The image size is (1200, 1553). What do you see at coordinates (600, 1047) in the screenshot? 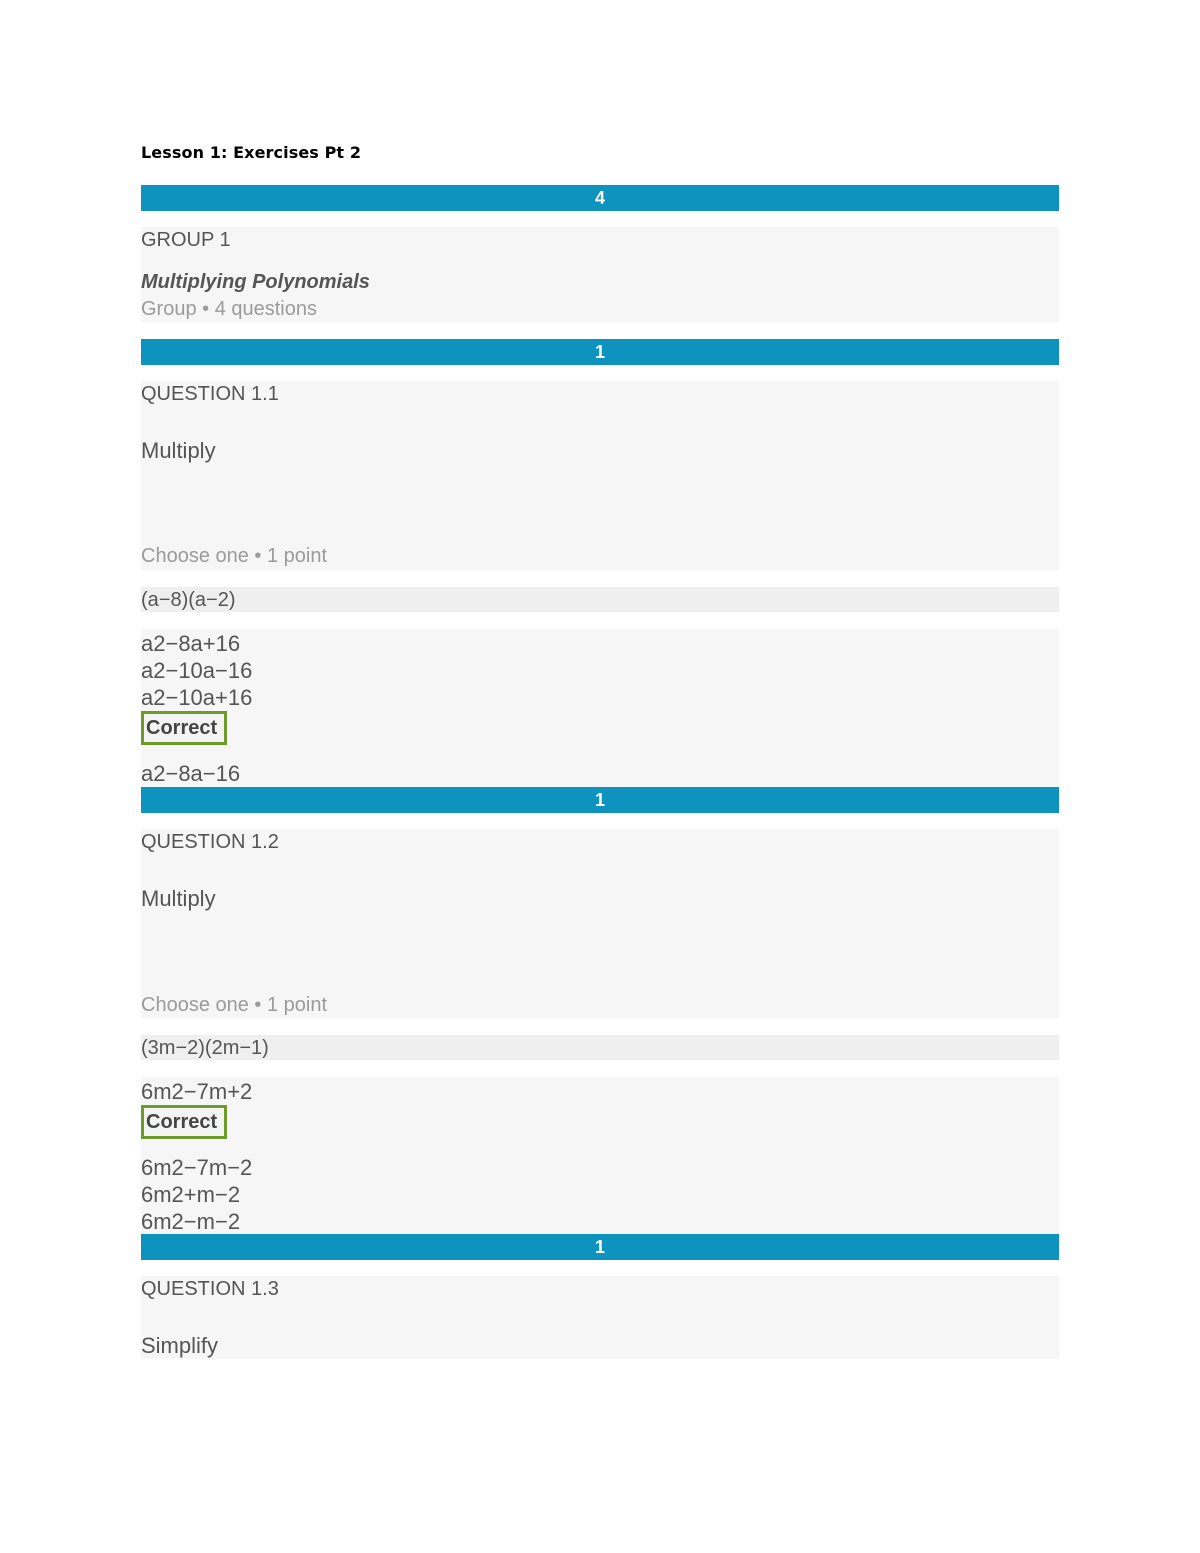
I see `expression-strip: (3m−2)(2m−1)` at bounding box center [600, 1047].